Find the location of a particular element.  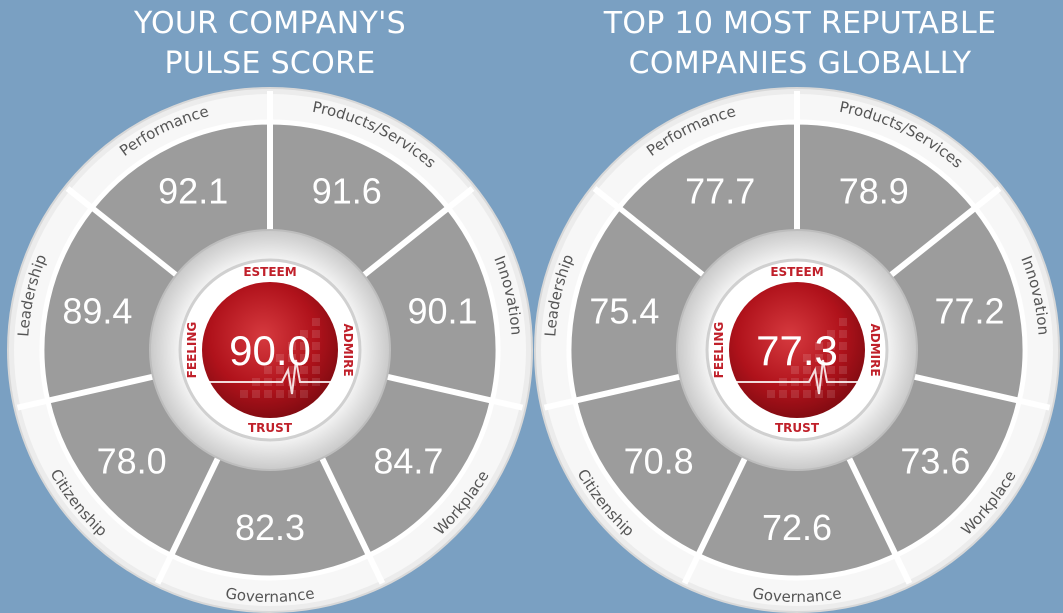

segment-value: 70.8 is located at coordinates (659, 460).